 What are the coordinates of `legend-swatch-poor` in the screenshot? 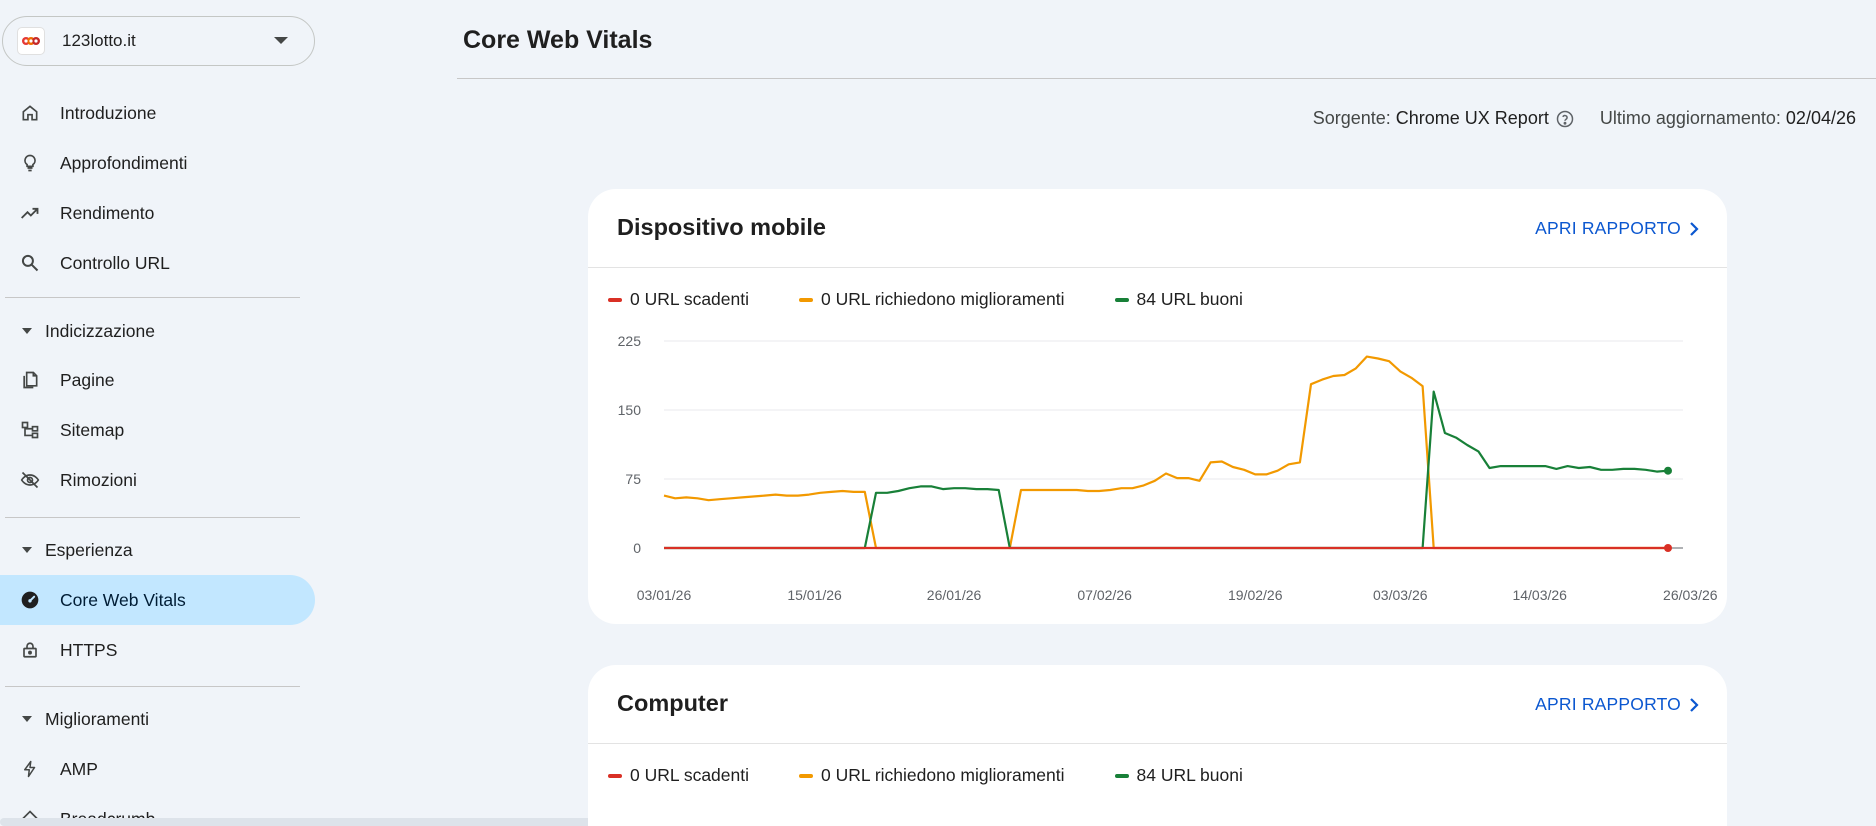 It's located at (615, 299).